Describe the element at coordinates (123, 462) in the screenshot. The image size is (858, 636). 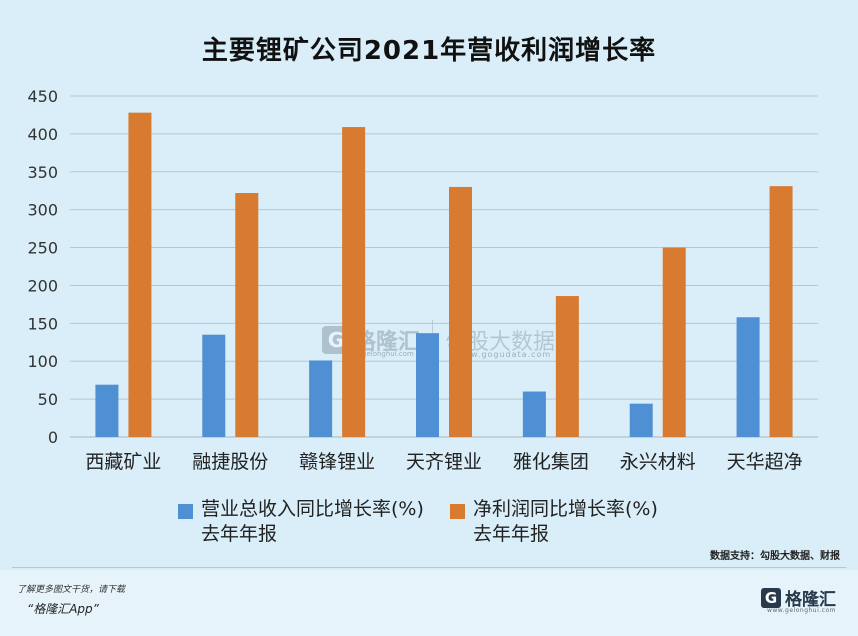
I see `x-tick-label: 西藏矿业` at that location.